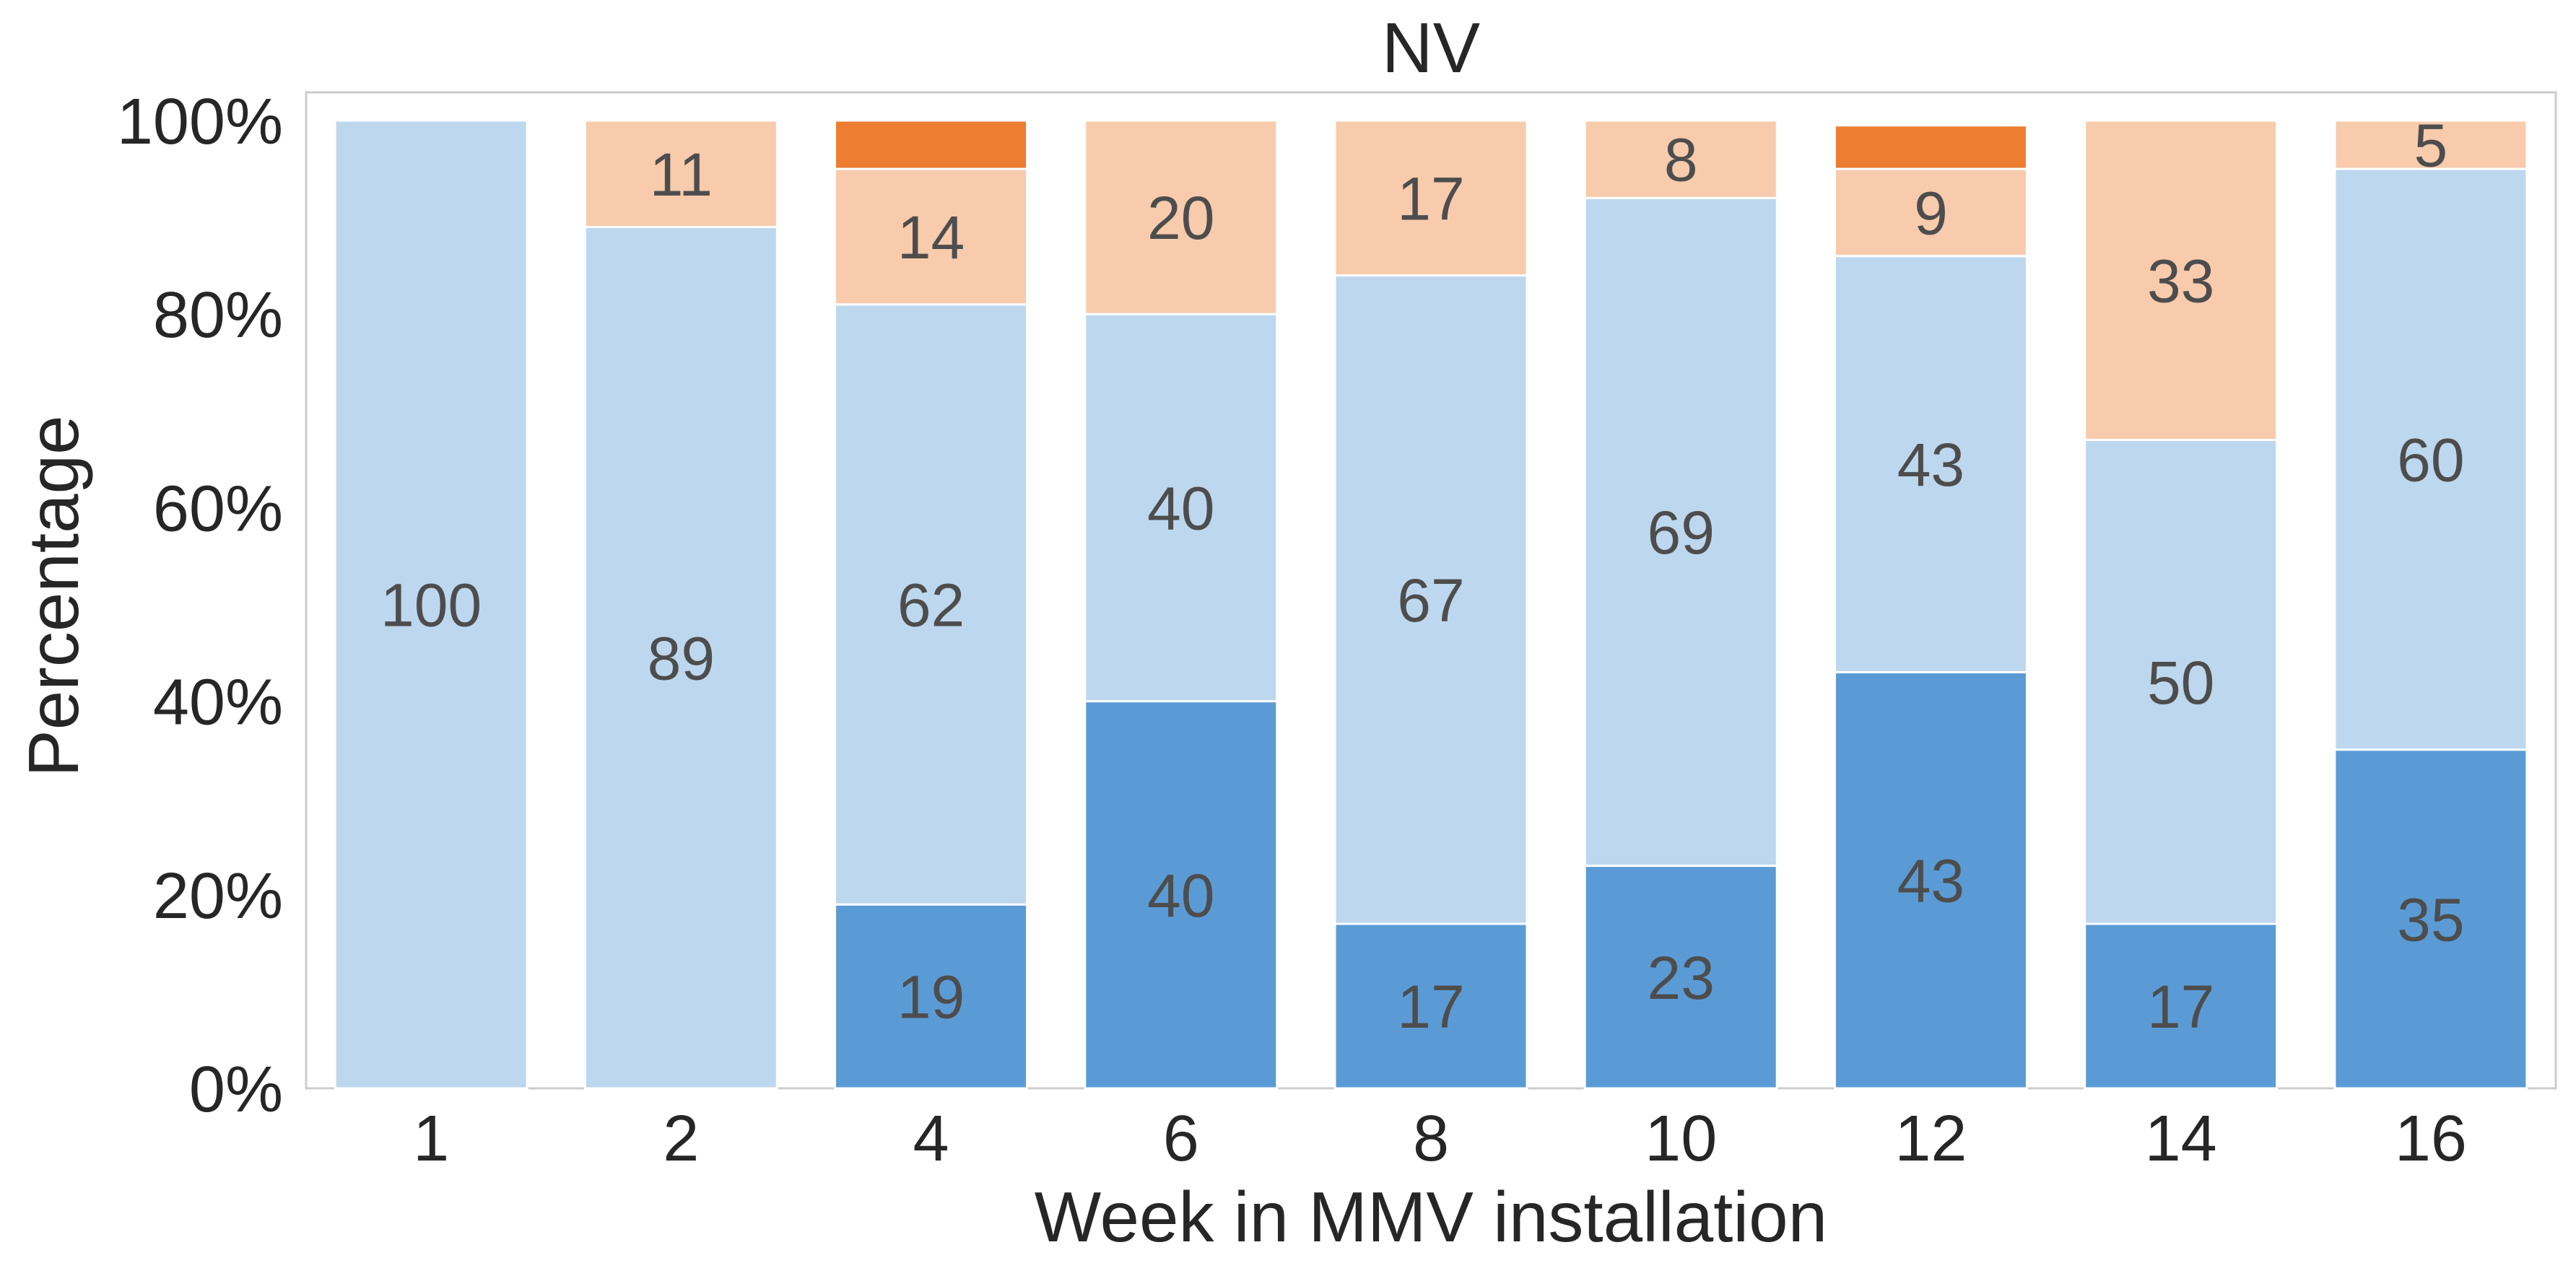 This screenshot has height=1276, width=2576. What do you see at coordinates (1431, 47) in the screenshot?
I see `chart-title: NV` at bounding box center [1431, 47].